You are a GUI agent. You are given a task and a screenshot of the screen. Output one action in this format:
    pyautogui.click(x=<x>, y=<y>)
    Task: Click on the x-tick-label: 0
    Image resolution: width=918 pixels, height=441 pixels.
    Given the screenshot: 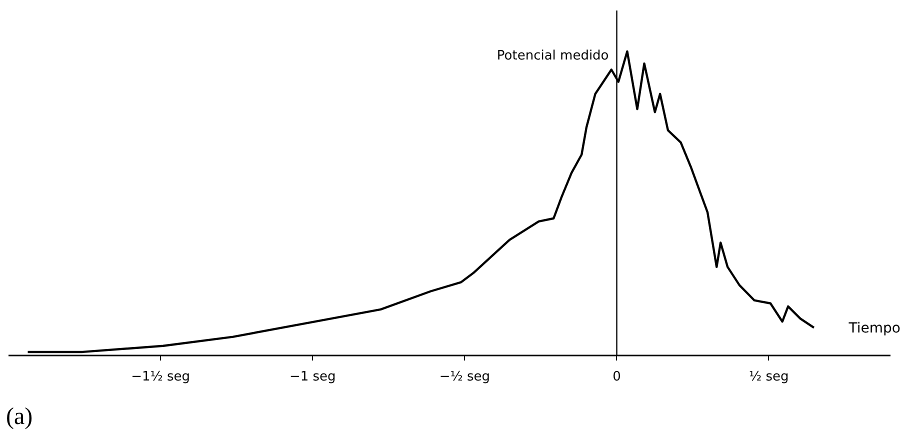 What is the action you would take?
    pyautogui.click(x=616, y=377)
    